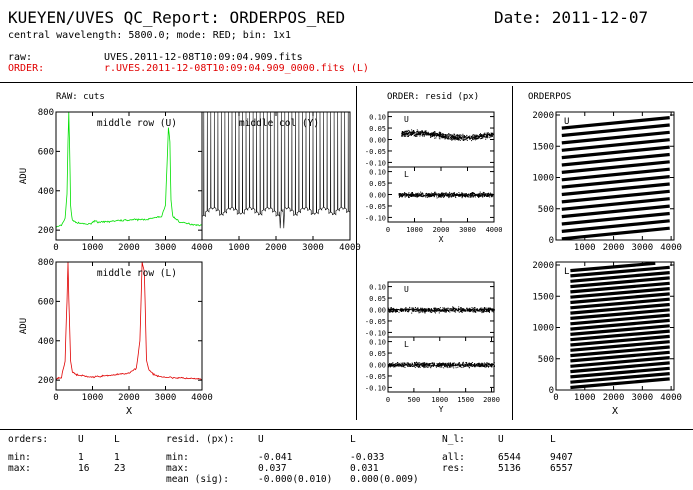  I want to click on resid-min-l: -0.033, so click(367, 457).